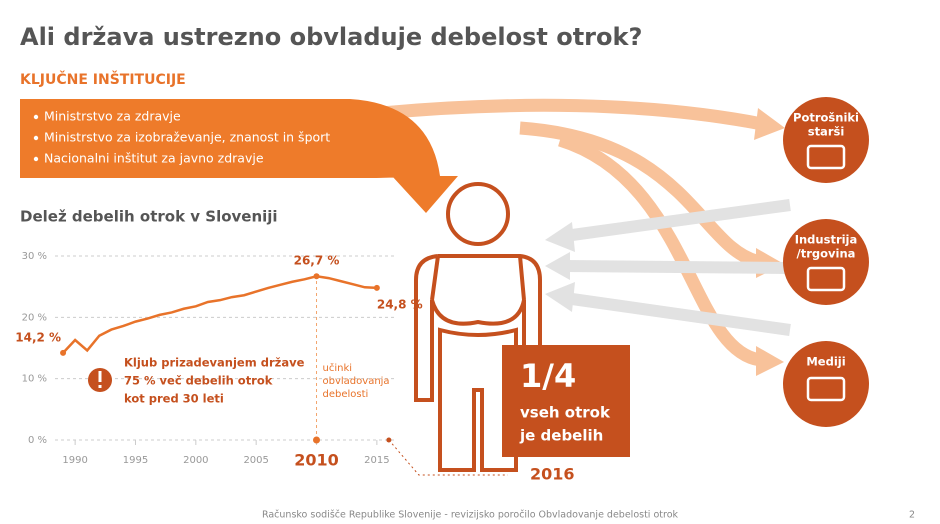  Describe the element at coordinates (317, 261) in the screenshot. I see `value-label: 26,7 %` at that location.